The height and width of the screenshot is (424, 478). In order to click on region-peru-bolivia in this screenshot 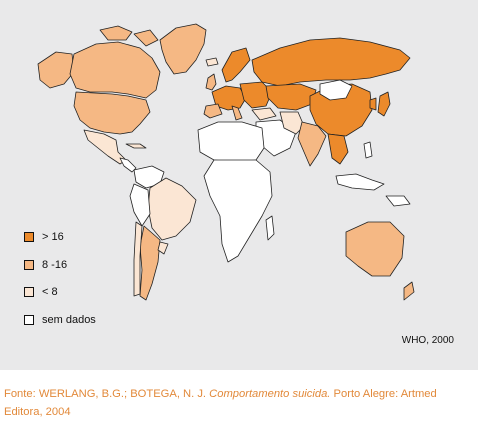, I will do `click(140, 205)`.